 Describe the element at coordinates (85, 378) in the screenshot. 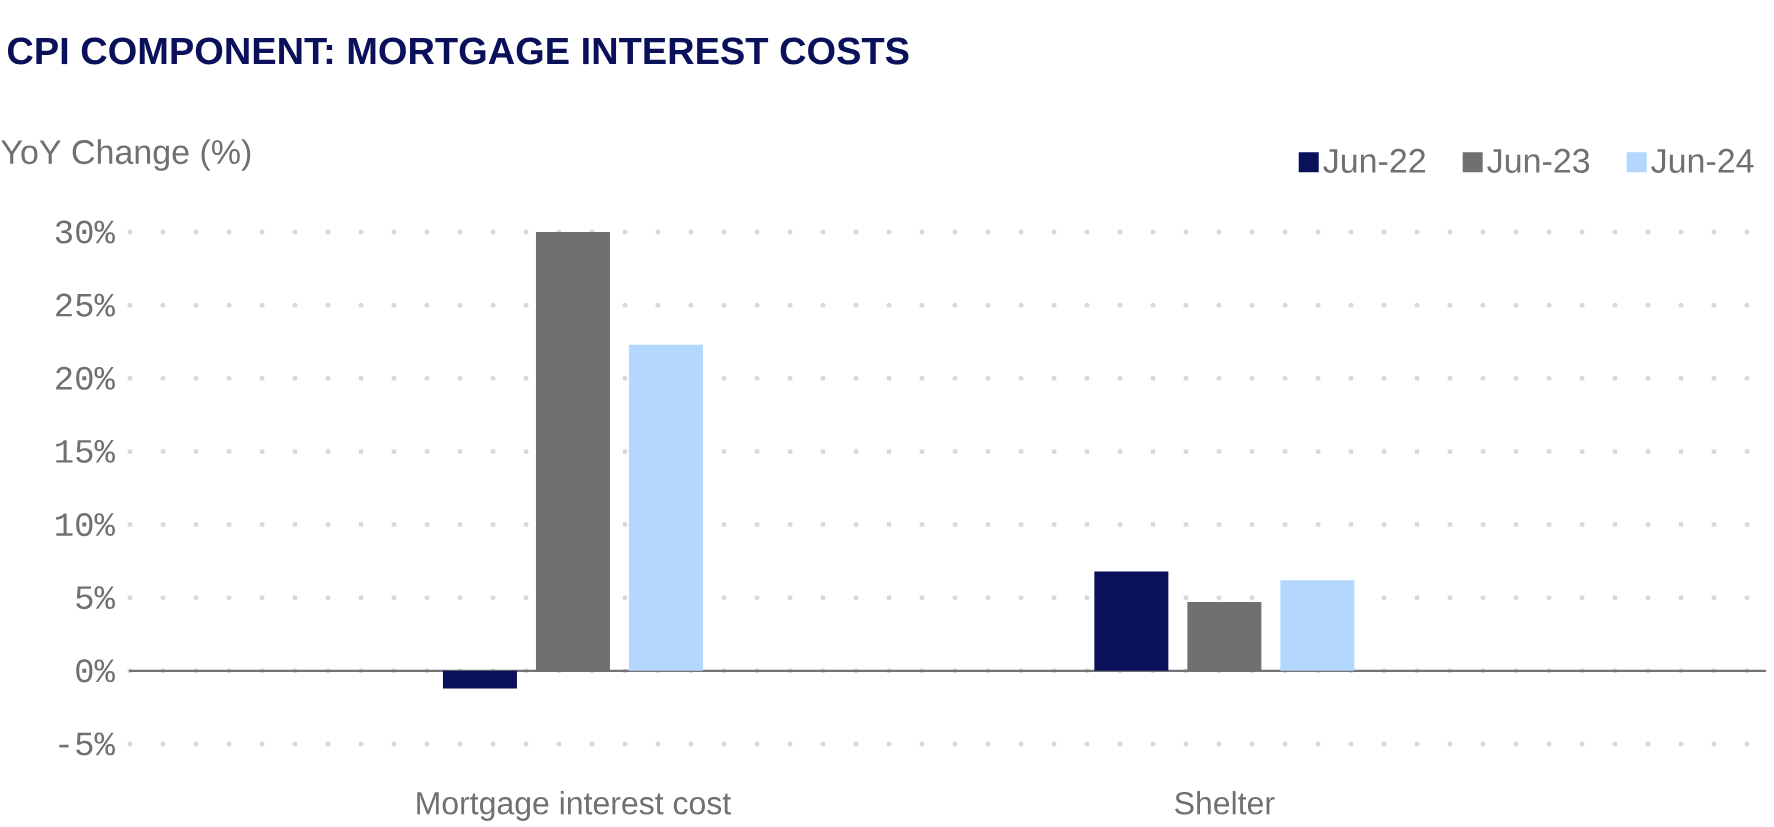

I see `y-tick-label: 20%` at that location.